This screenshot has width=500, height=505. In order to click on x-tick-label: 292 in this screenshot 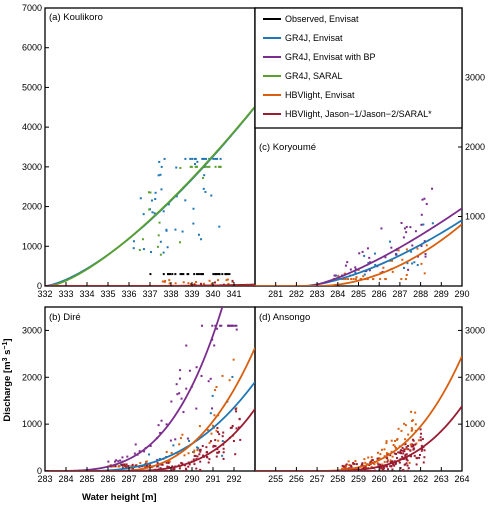, I will do `click(233, 479)`.